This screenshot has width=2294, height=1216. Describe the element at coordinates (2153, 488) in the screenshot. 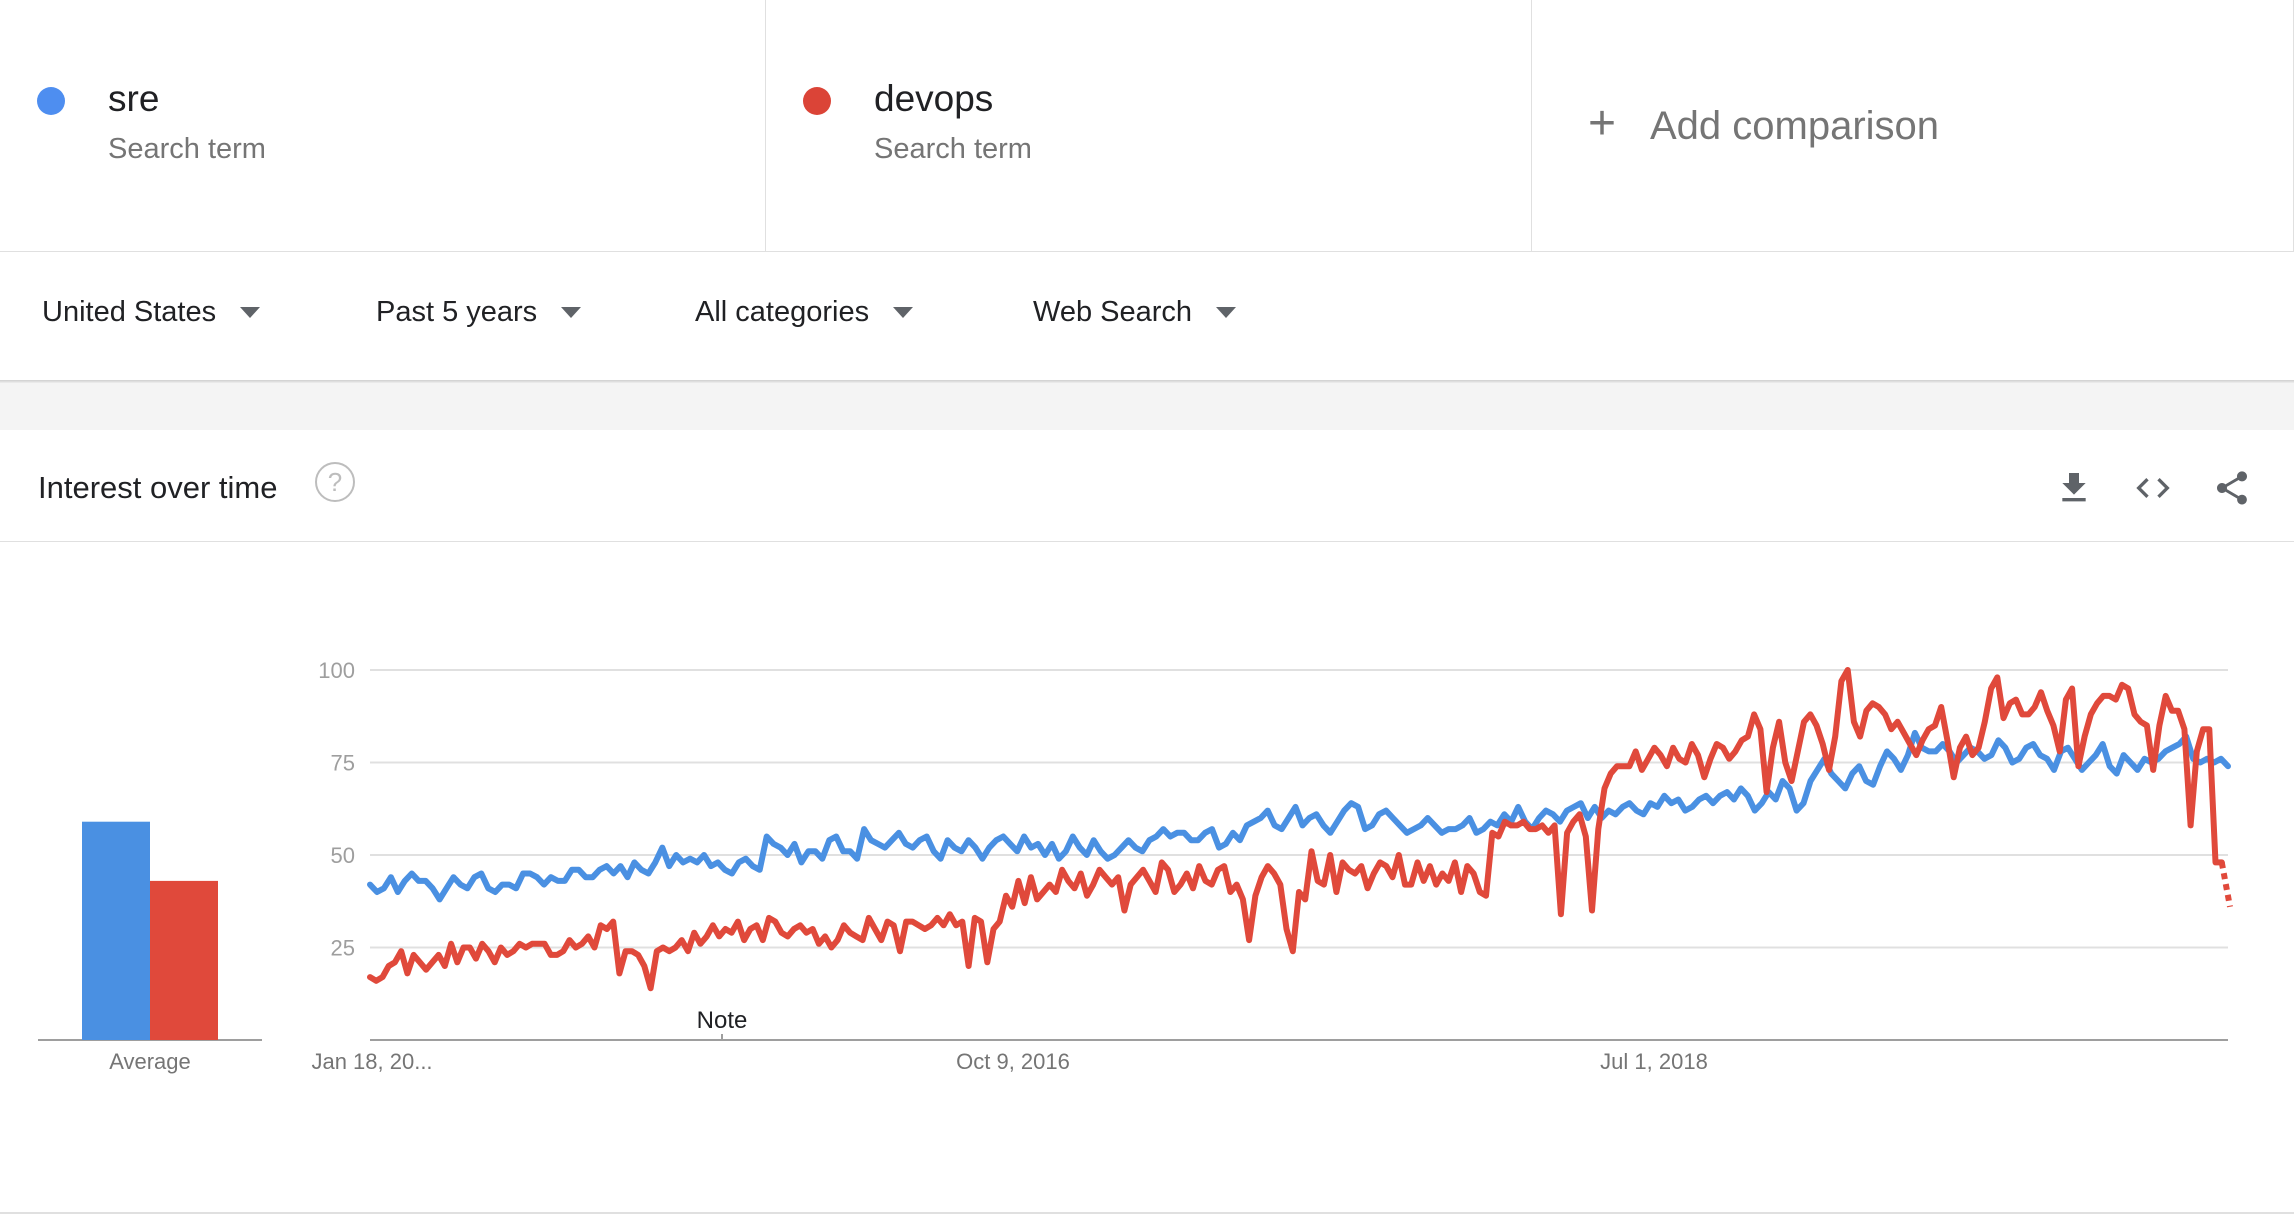

I see `embed-icon` at that location.